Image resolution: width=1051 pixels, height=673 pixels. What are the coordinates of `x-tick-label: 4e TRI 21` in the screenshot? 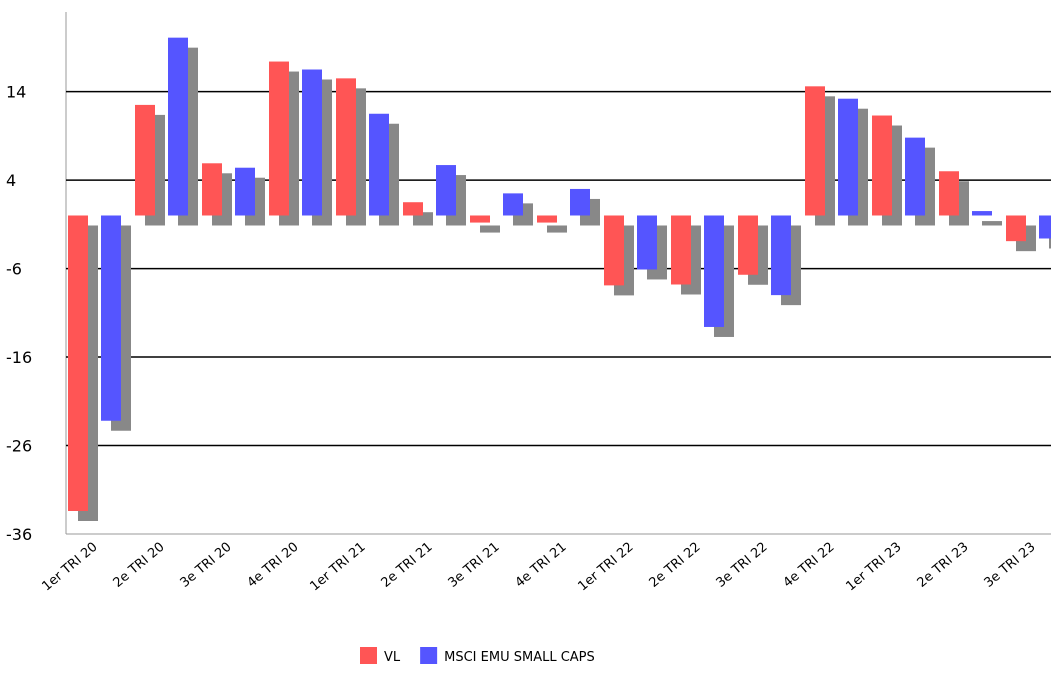 It's located at (541, 565).